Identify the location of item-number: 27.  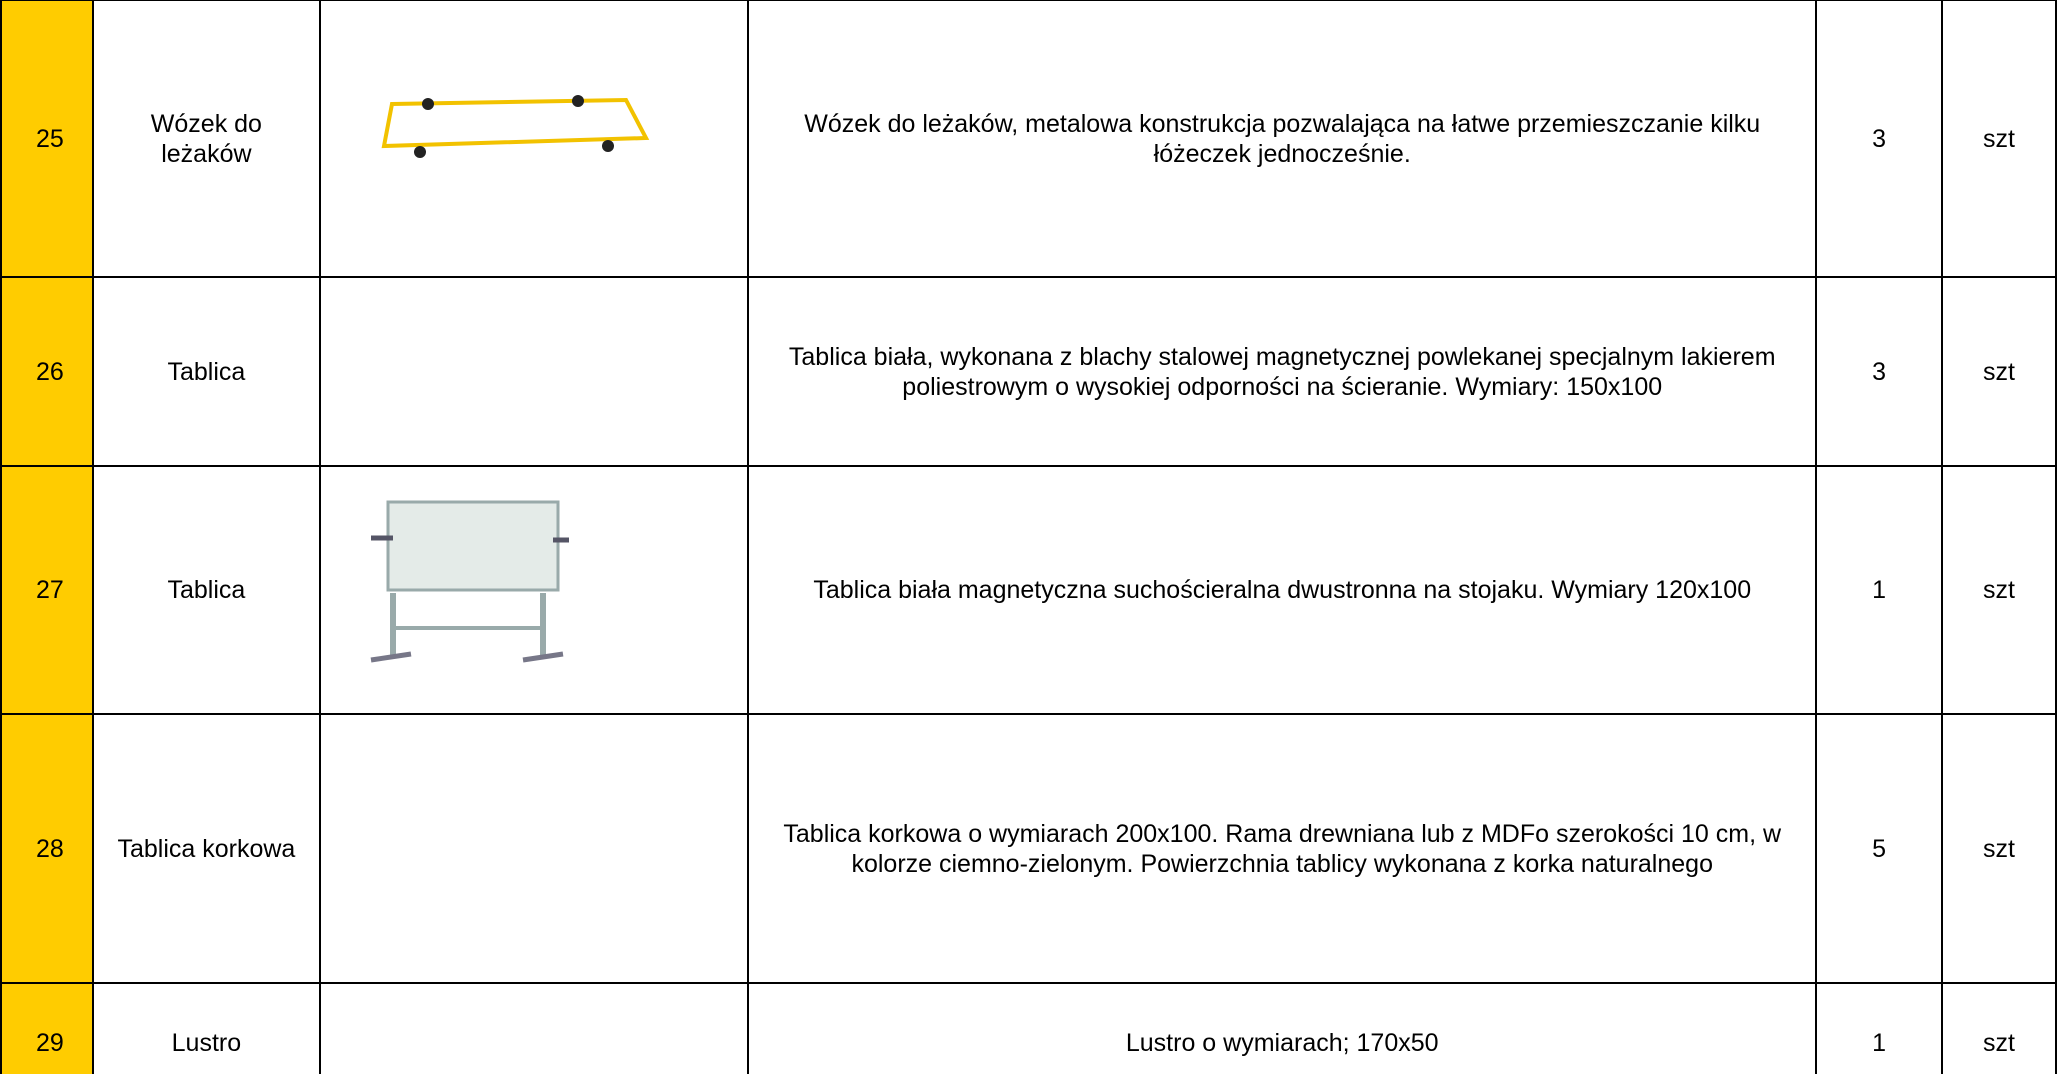
(47, 590).